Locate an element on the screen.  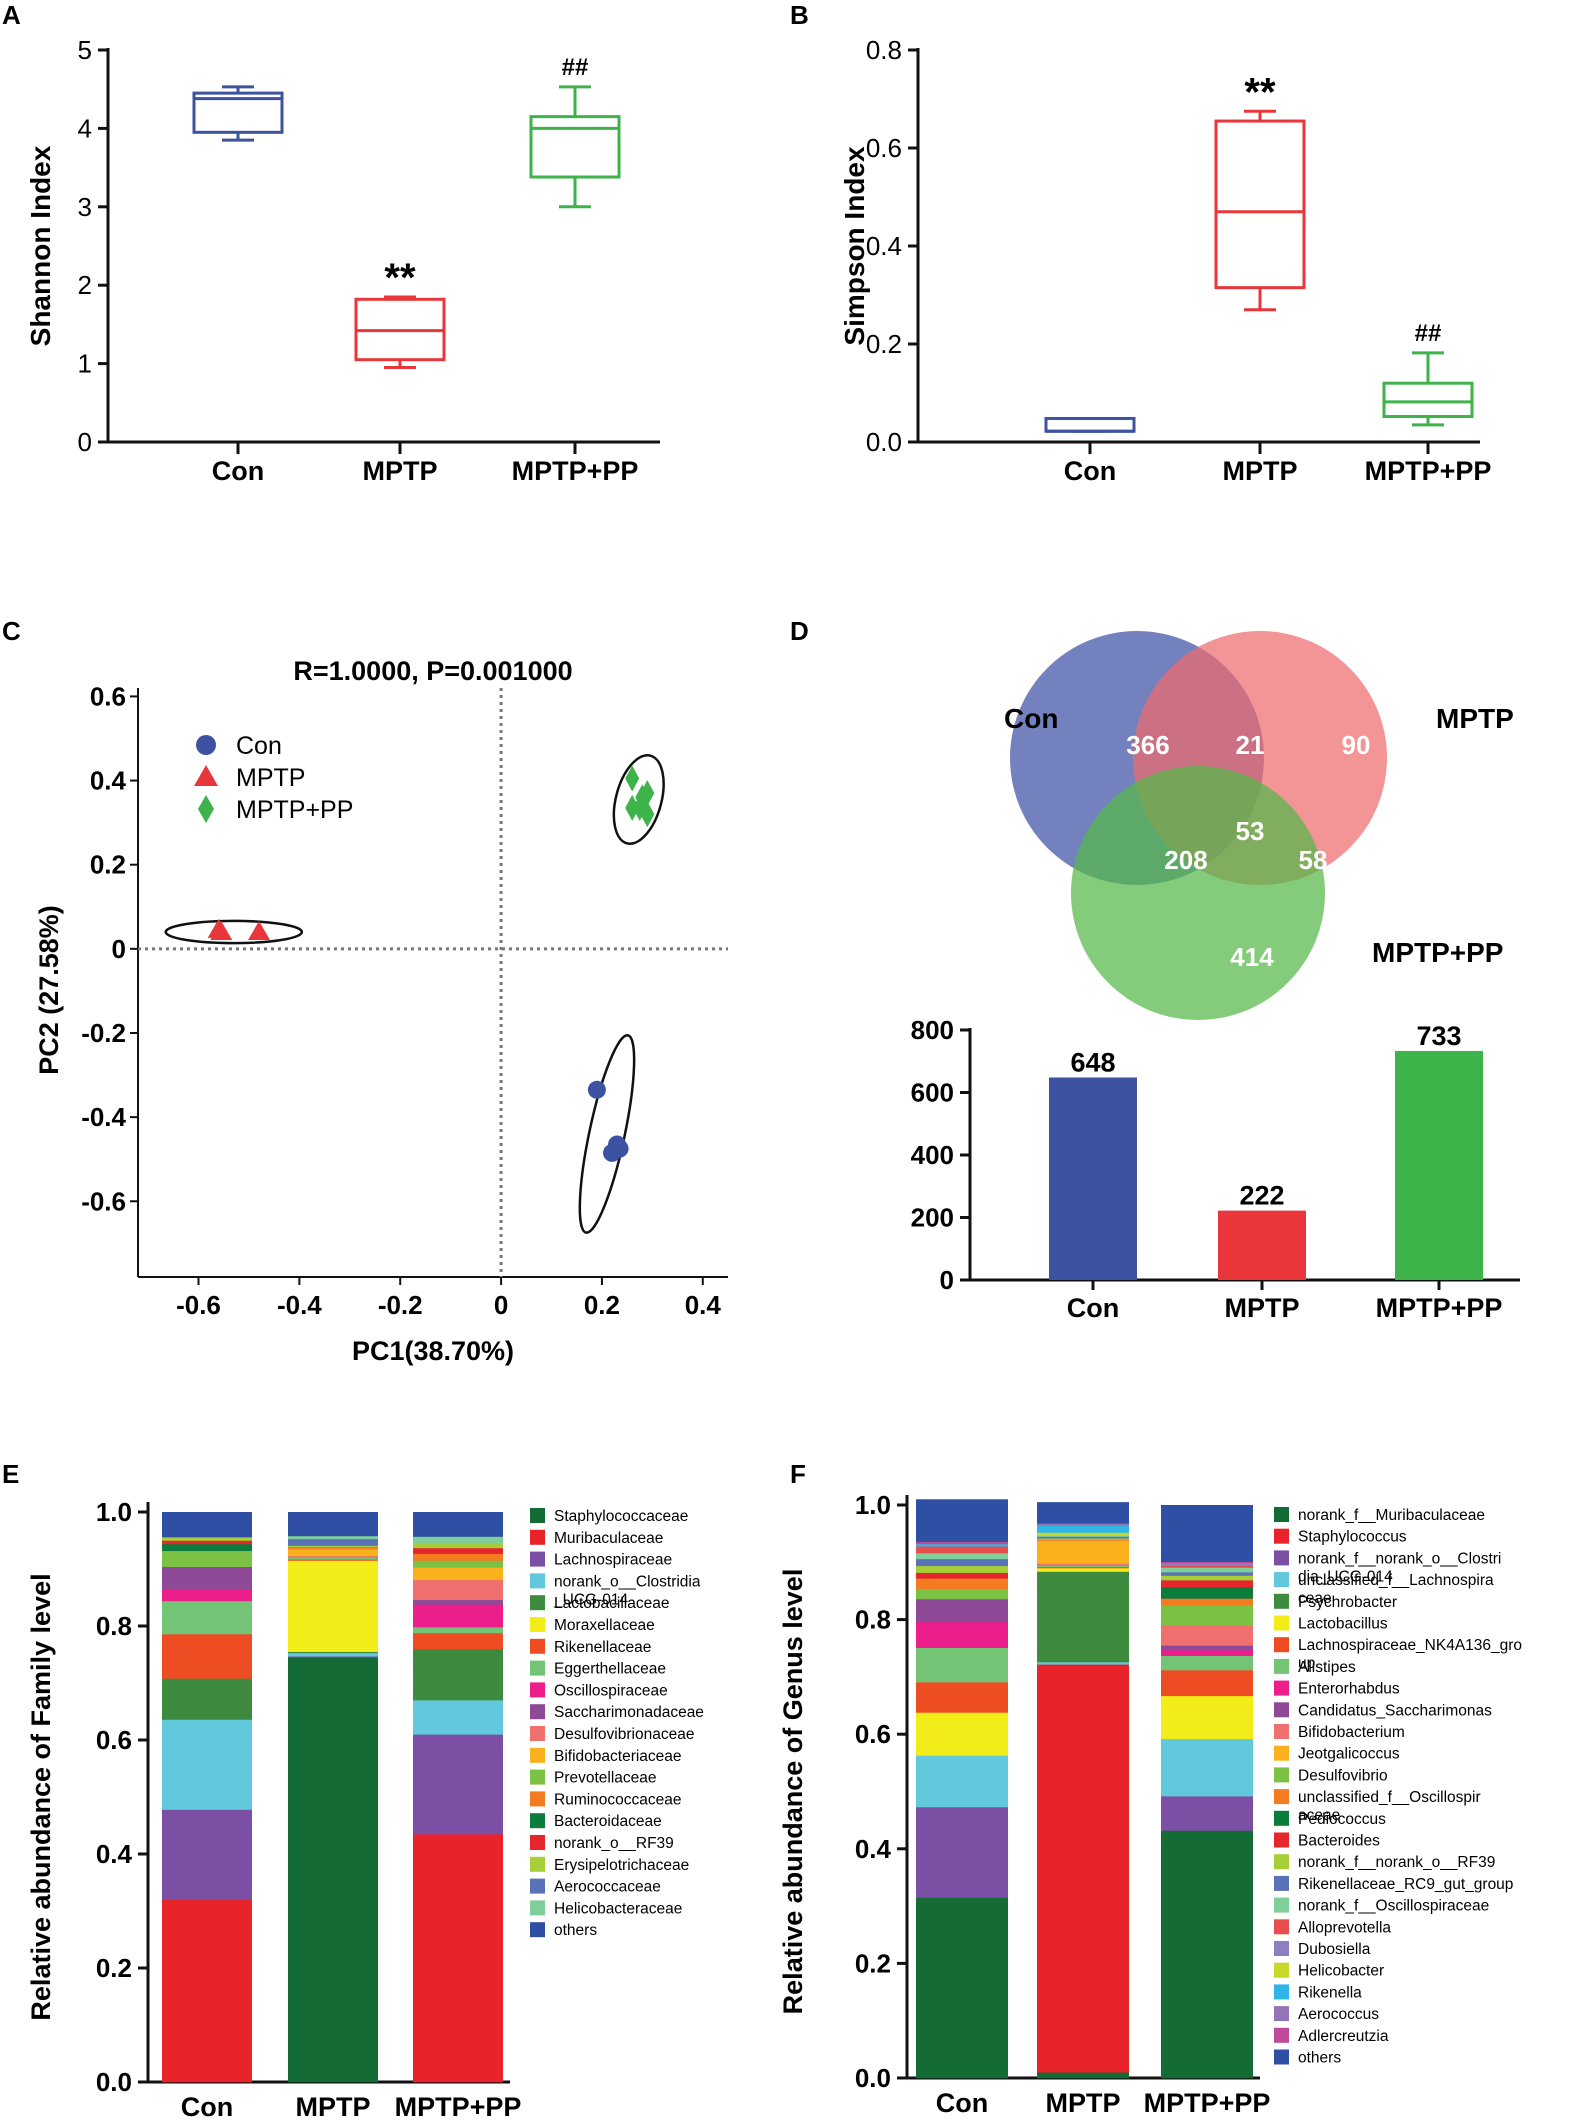
y-tick-label: 0 is located at coordinates (85, 442).